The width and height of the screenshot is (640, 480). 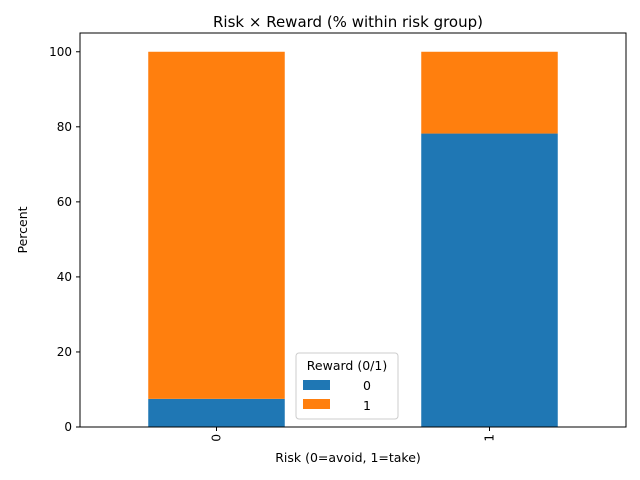 What do you see at coordinates (347, 365) in the screenshot?
I see `legend-title: Reward (0/1)` at bounding box center [347, 365].